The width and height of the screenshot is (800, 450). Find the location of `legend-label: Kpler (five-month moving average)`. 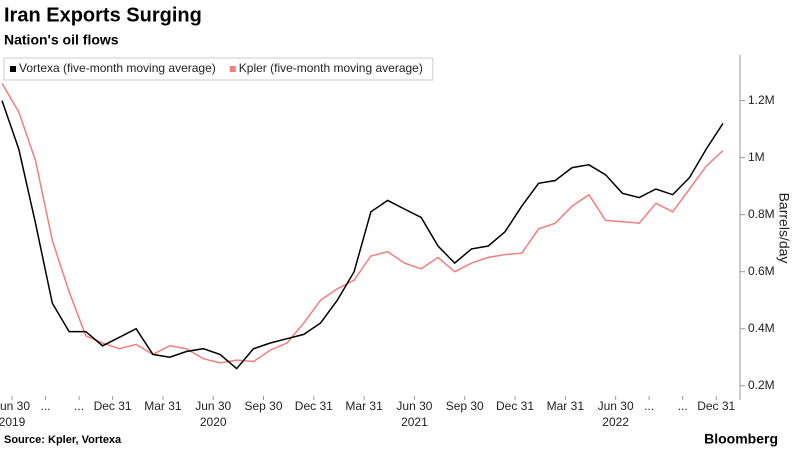

legend-label: Kpler (five-month moving average) is located at coordinates (331, 68).